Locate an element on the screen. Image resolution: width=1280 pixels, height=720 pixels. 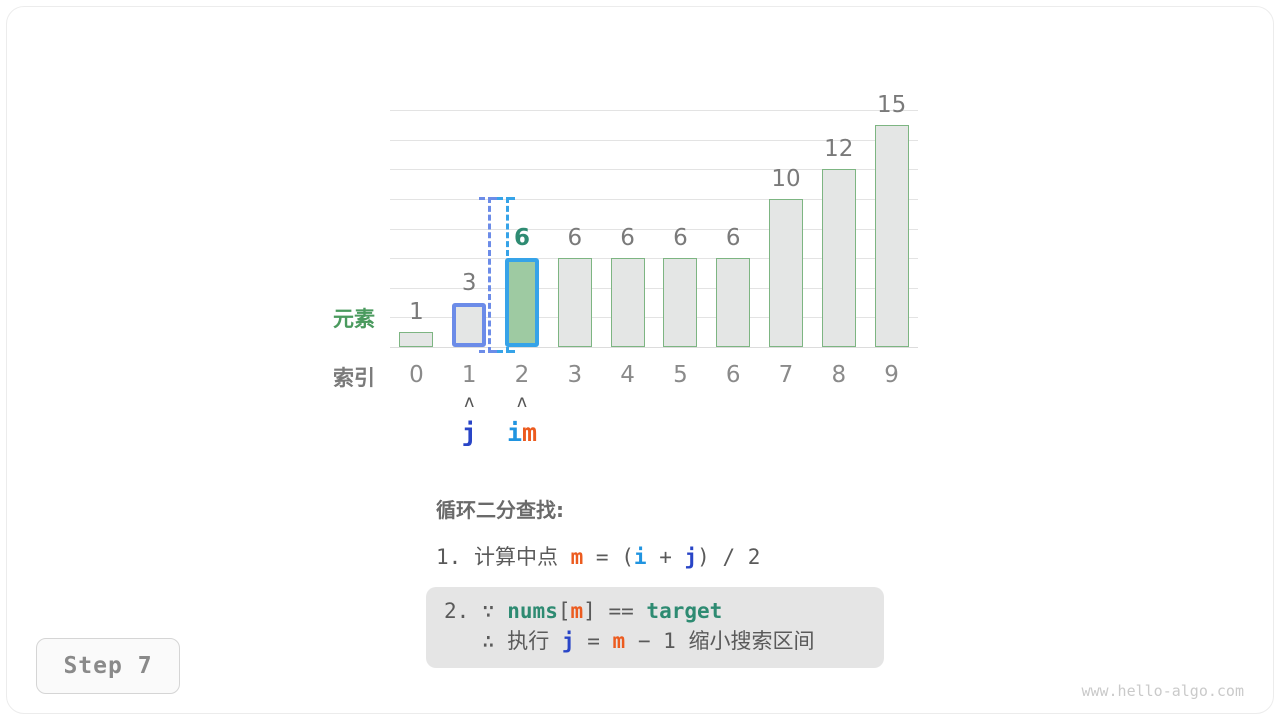
explanation-line-3: ∴ 执行 j = m − 1 缩小搜索区间 is located at coordinates (656, 641).